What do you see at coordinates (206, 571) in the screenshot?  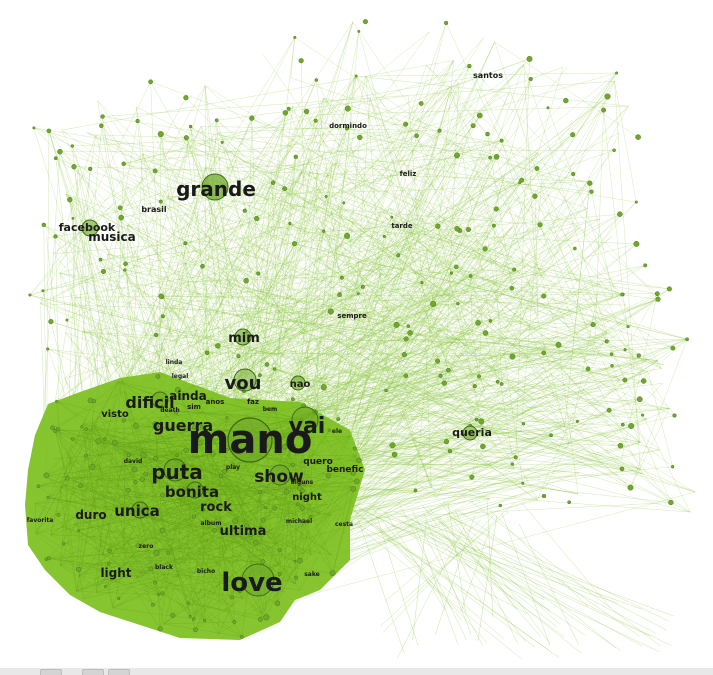 I see `label-bicho: bicho` at bounding box center [206, 571].